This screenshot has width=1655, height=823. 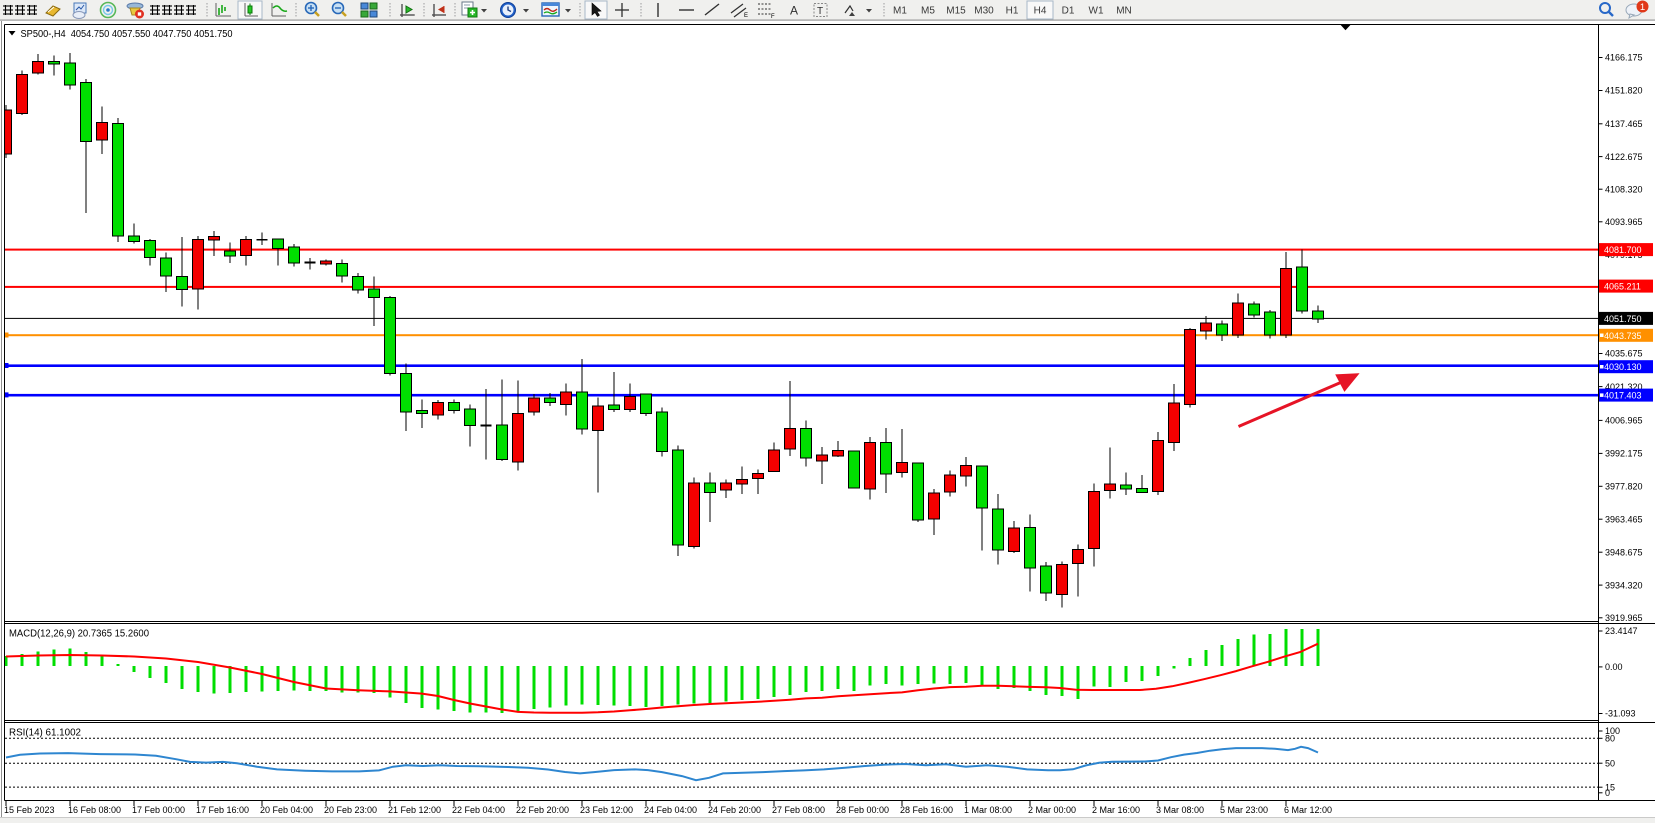 I want to click on svg-text: 4108.320, so click(x=1624, y=189).